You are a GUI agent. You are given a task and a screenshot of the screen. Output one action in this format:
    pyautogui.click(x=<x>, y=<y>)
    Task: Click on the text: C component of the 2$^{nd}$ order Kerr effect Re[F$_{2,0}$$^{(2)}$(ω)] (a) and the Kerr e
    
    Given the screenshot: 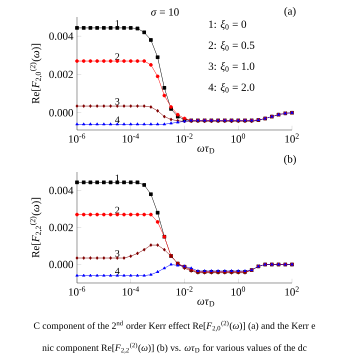 What is the action you would take?
    pyautogui.click(x=175, y=326)
    